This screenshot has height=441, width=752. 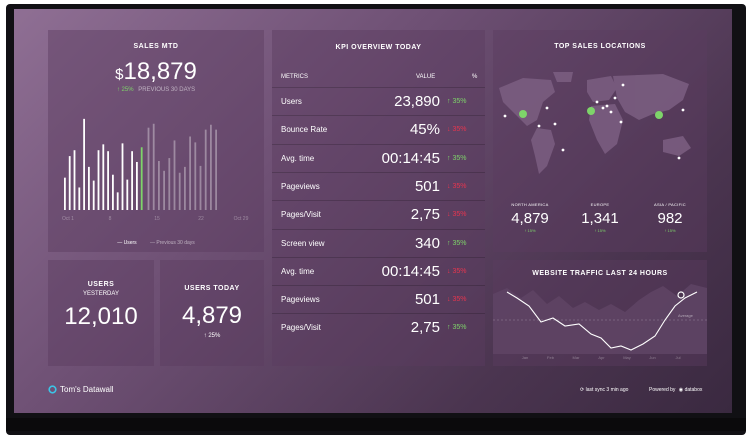 I want to click on region-value: 4,879, so click(x=530, y=218).